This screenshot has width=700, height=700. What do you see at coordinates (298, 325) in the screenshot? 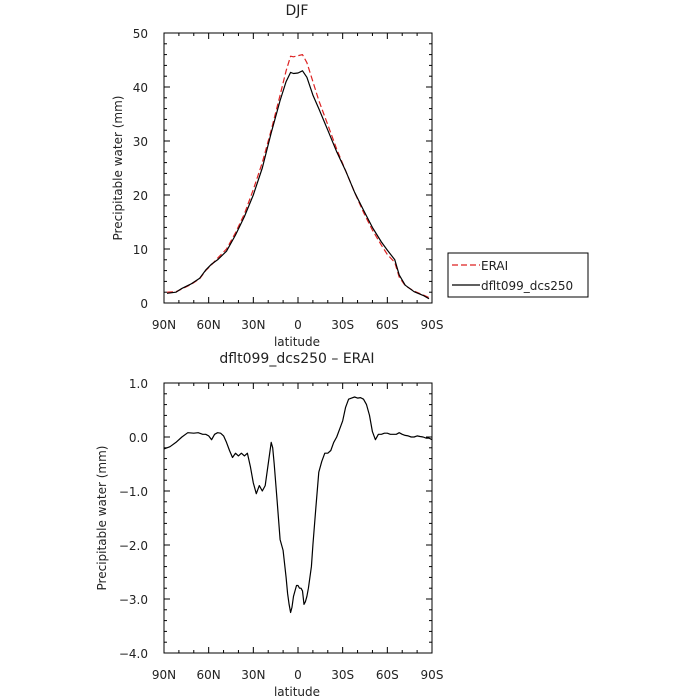
I see `top-x-tick-label: 0` at bounding box center [298, 325].